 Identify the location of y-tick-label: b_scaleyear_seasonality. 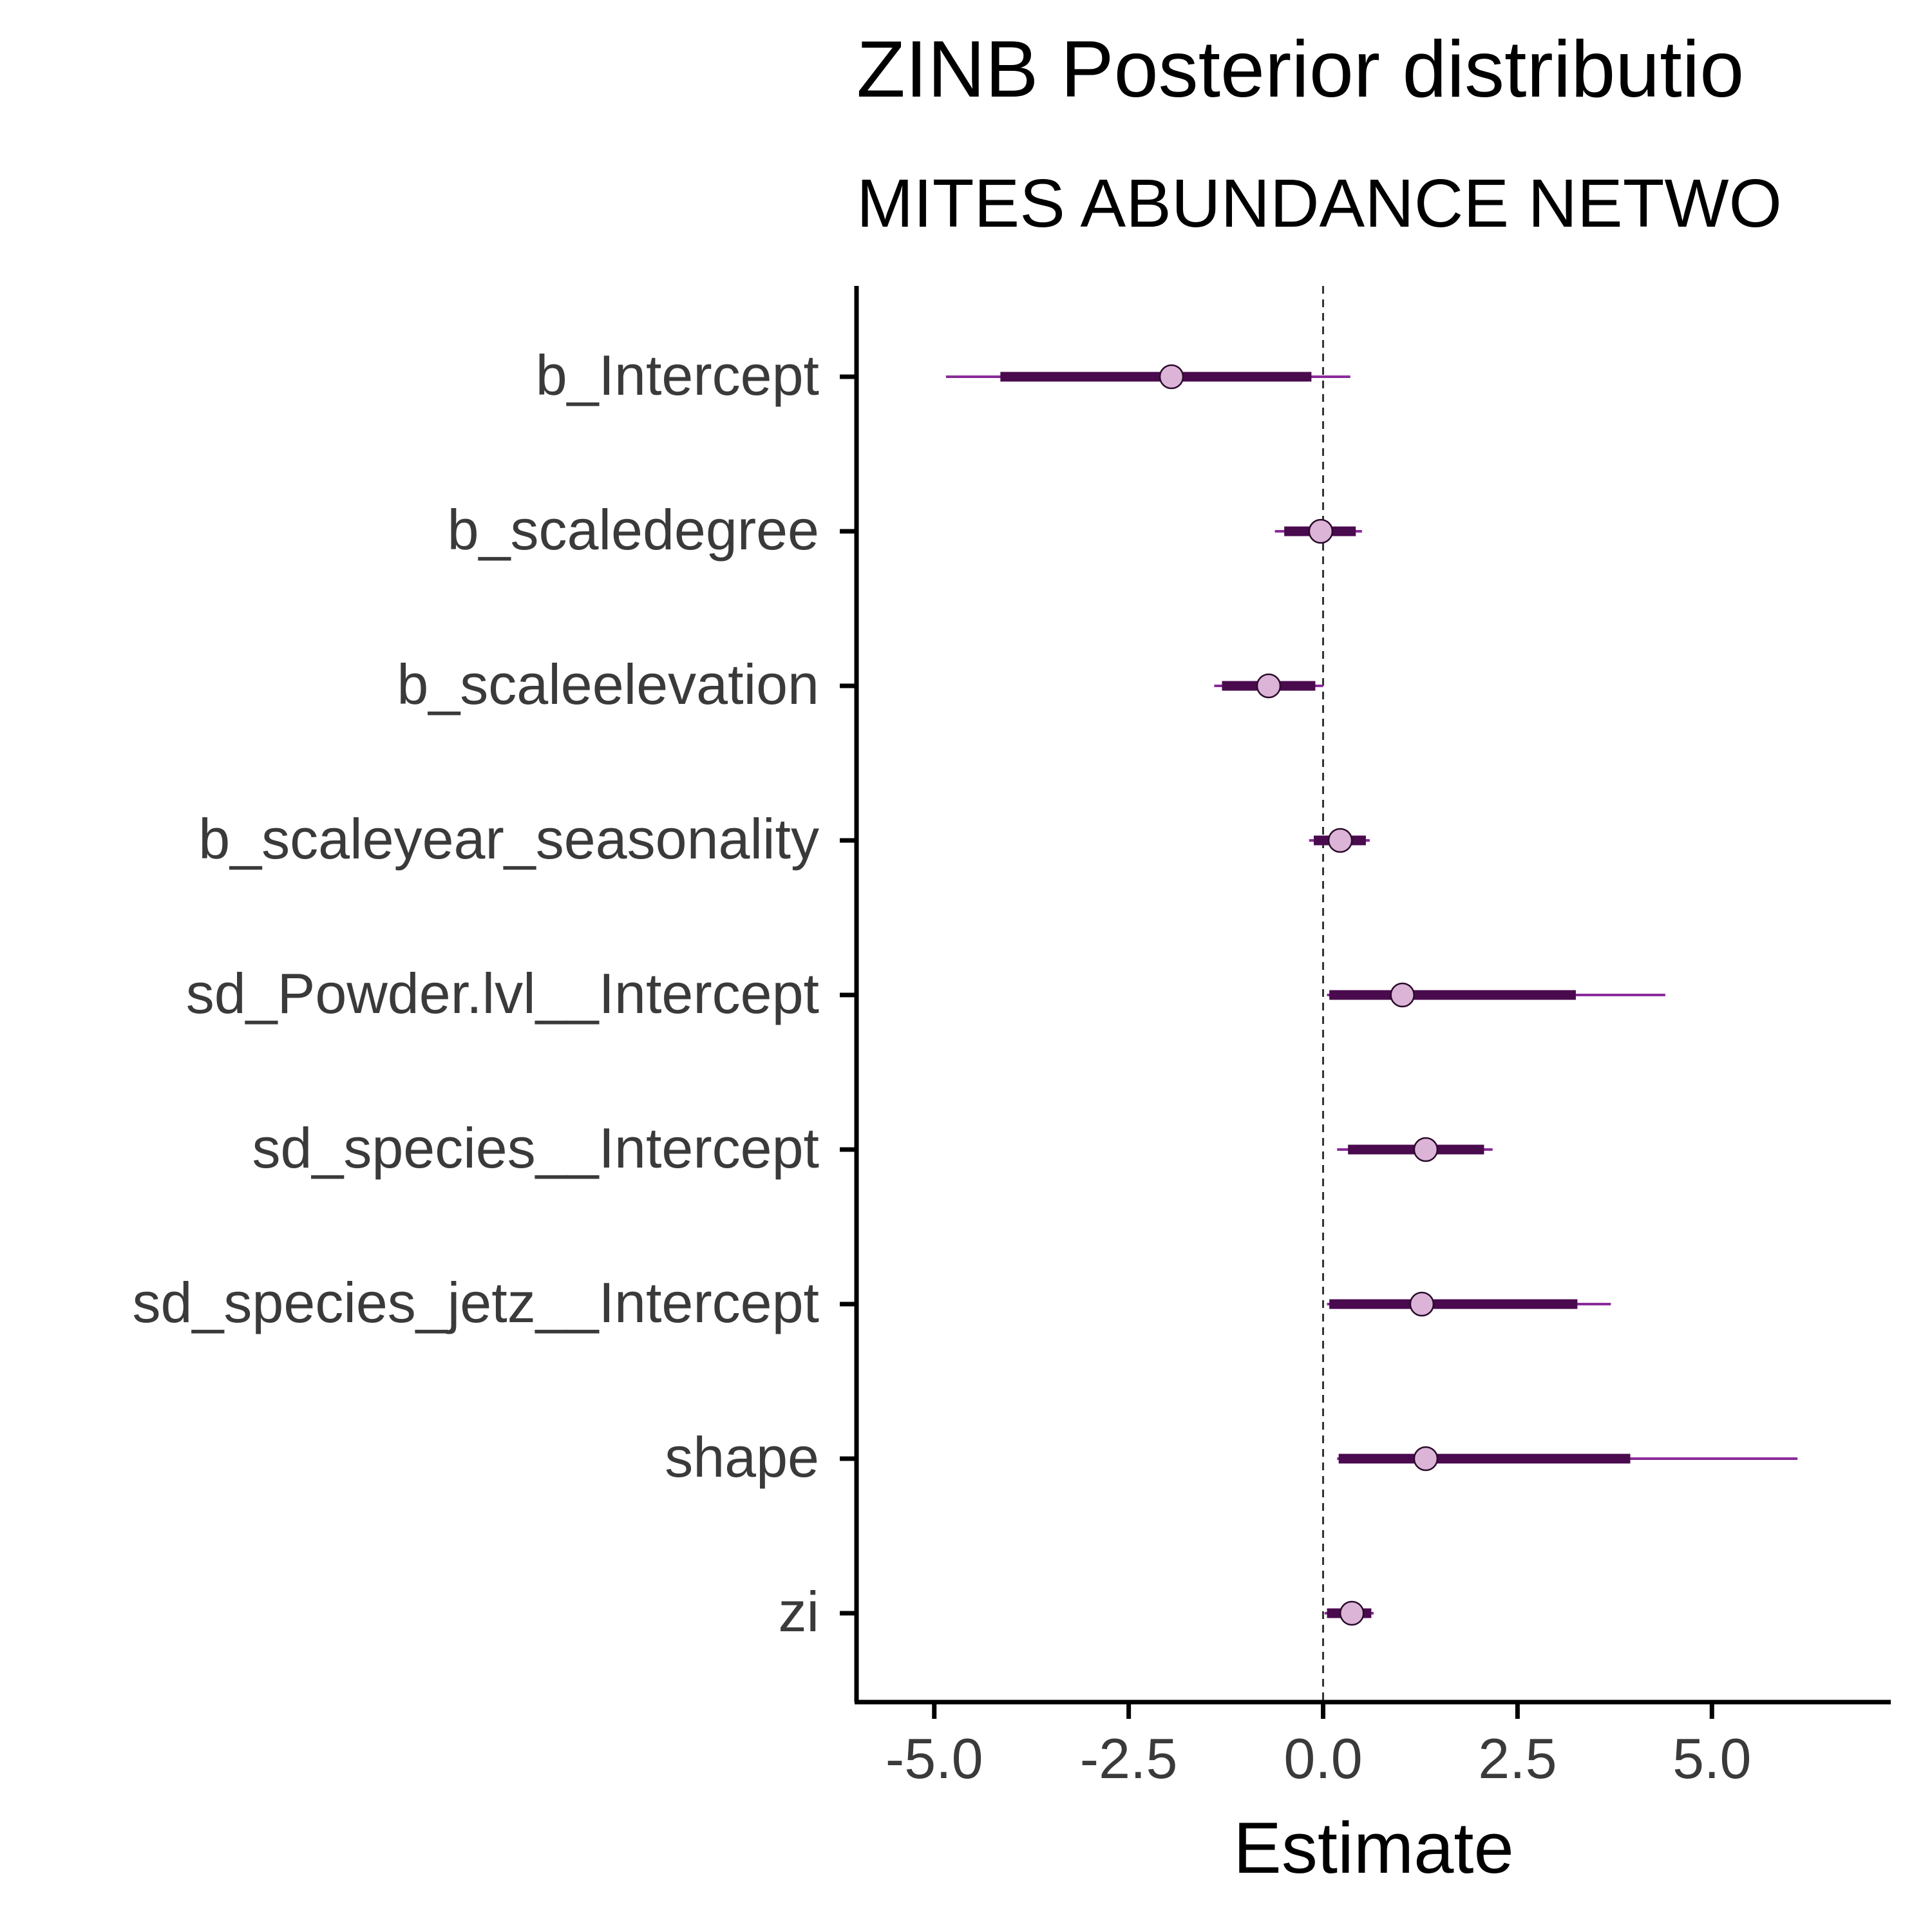
(509, 839).